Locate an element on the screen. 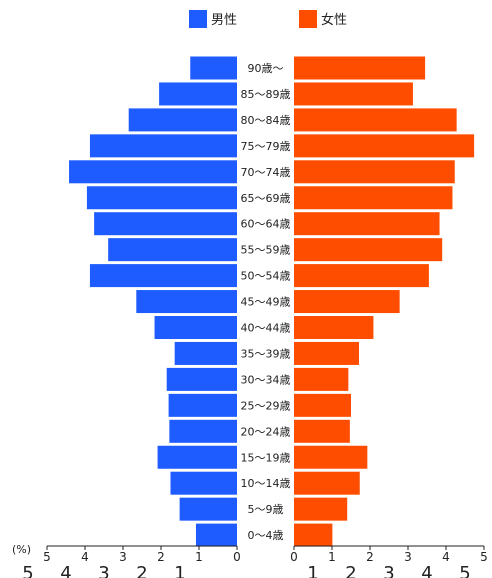  female-x-tick-label: 2 is located at coordinates (370, 557).